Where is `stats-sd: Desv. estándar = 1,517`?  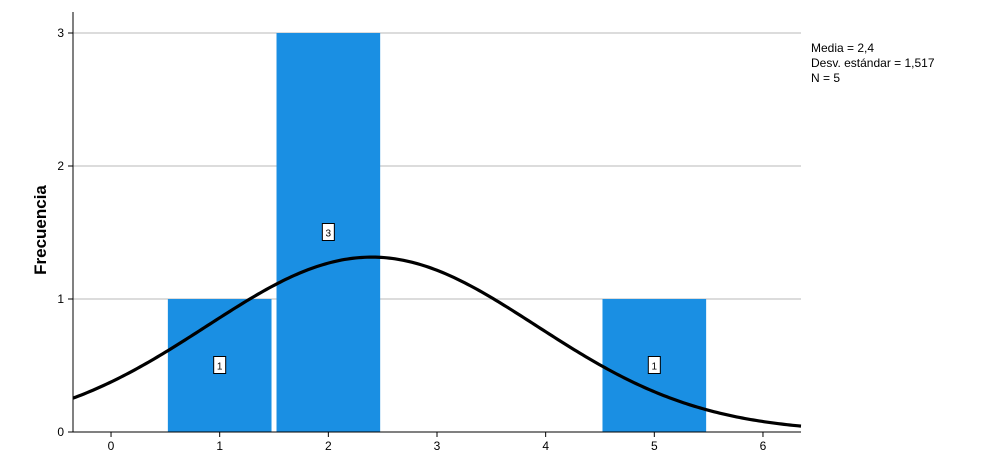
stats-sd: Desv. estándar = 1,517 is located at coordinates (873, 63).